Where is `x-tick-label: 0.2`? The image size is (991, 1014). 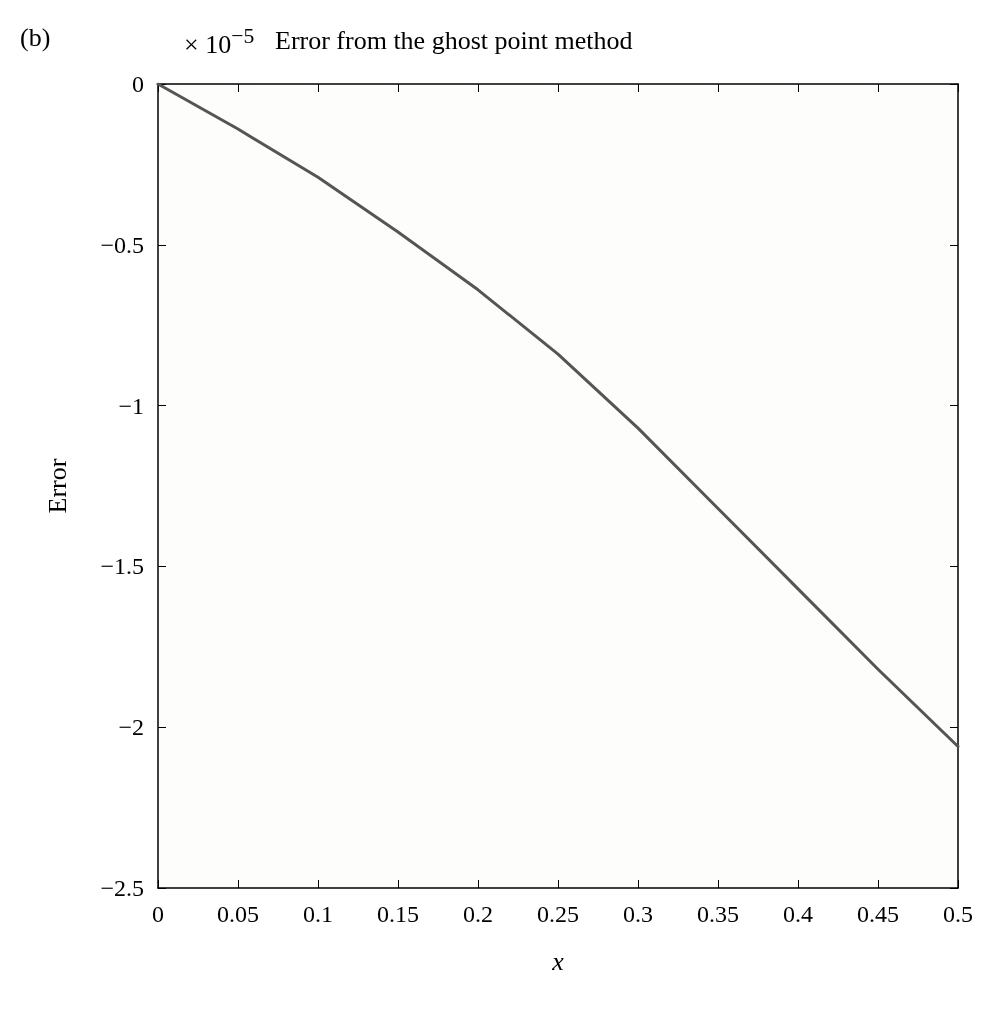 x-tick-label: 0.2 is located at coordinates (478, 914).